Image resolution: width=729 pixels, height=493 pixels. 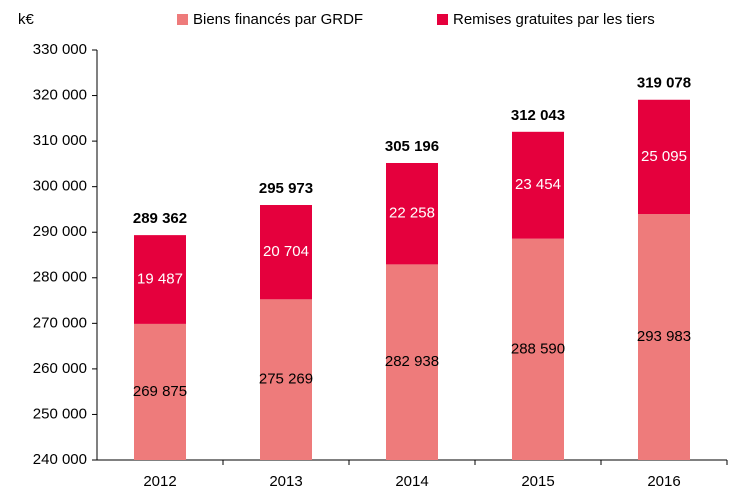 What do you see at coordinates (538, 115) in the screenshot?
I see `total-label: 312 043` at bounding box center [538, 115].